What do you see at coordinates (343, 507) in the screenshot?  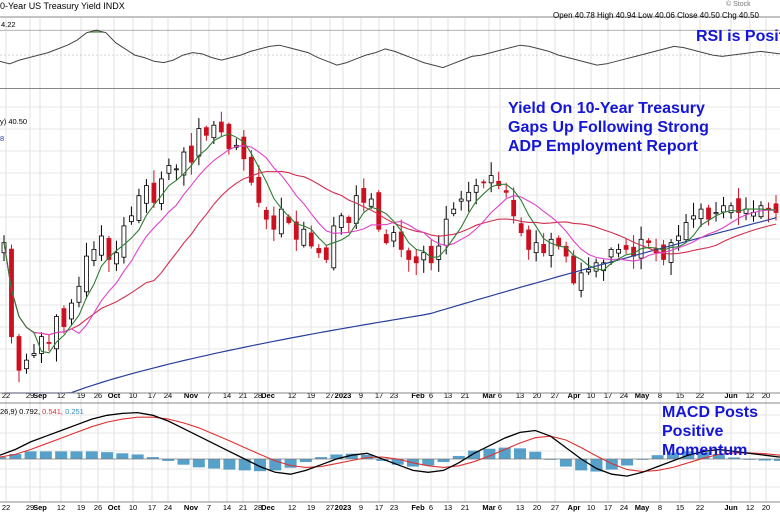 I see `x-tick-label: 2023` at bounding box center [343, 507].